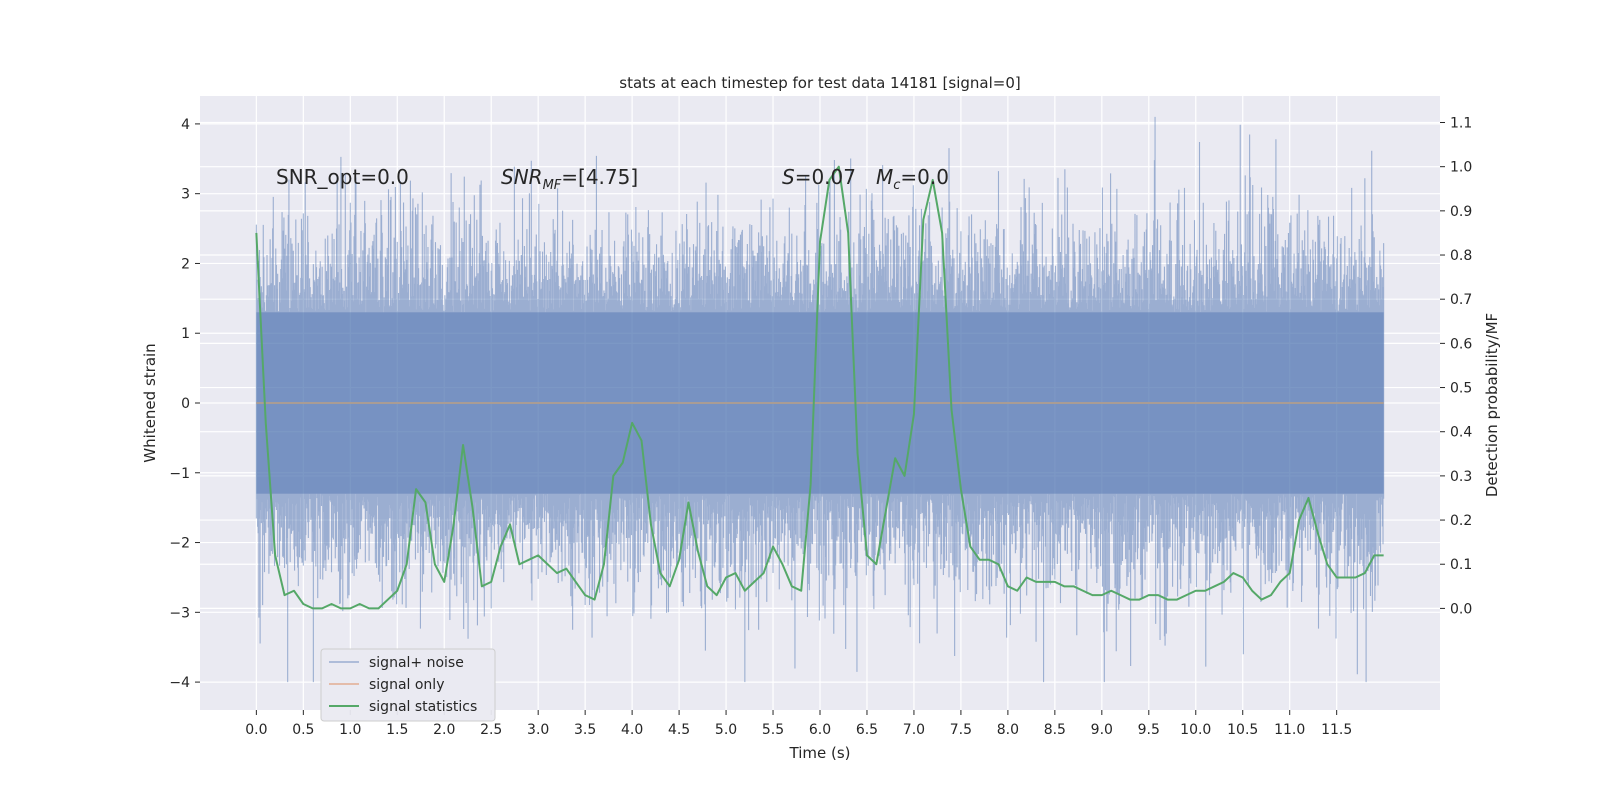 Image resolution: width=1600 pixels, height=800 pixels. Describe the element at coordinates (961, 730) in the screenshot. I see `x-tick-label: 7.5` at that location.